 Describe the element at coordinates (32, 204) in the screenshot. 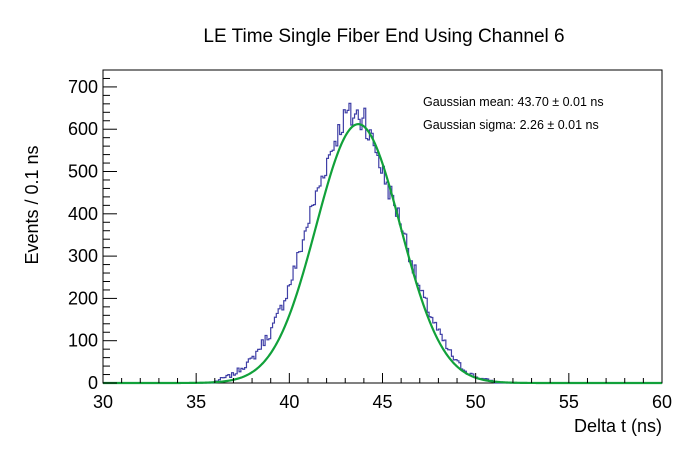

I see `y-axis-title: Events / 0.1 ns` at that location.